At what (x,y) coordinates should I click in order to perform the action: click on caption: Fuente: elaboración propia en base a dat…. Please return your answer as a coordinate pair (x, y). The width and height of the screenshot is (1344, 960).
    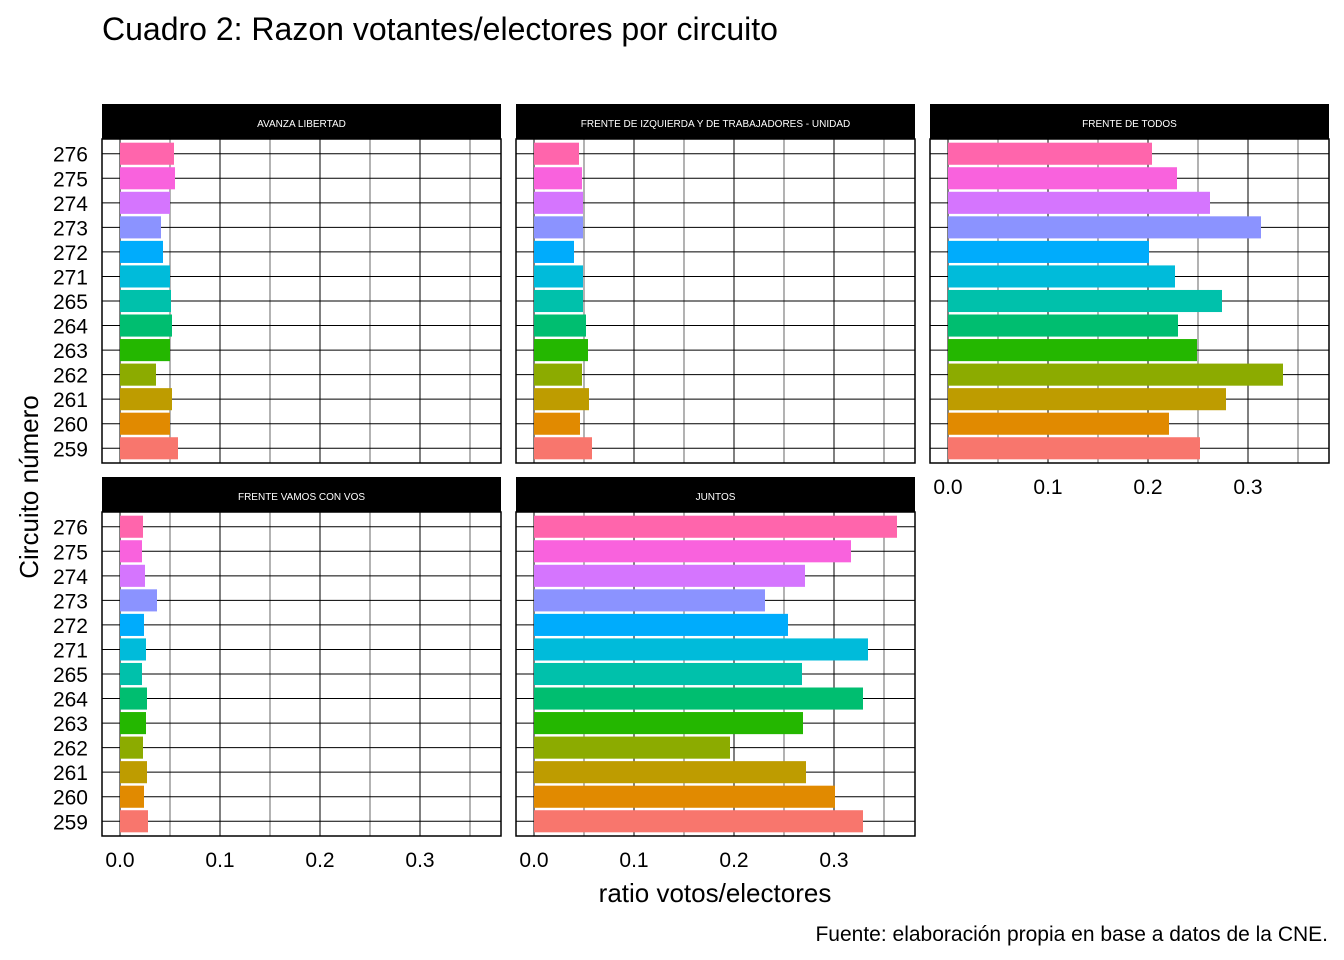
    Looking at the image, I should click on (1071, 934).